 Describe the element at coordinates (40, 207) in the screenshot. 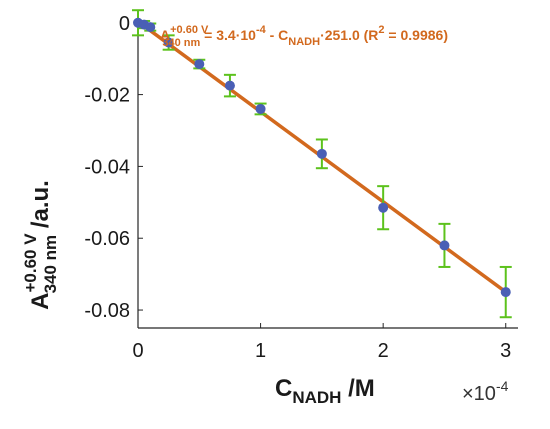

I see `y-title-unit: /a.u.` at that location.